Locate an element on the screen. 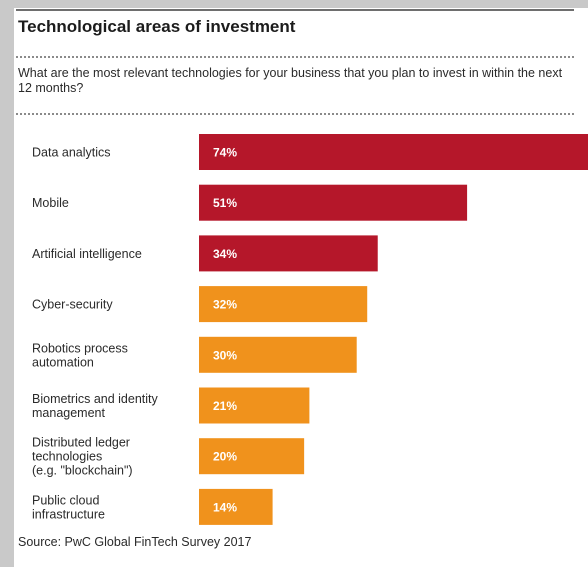 This screenshot has height=567, width=588. category-label-7: Public cloud infrastructure is located at coordinates (68, 507).